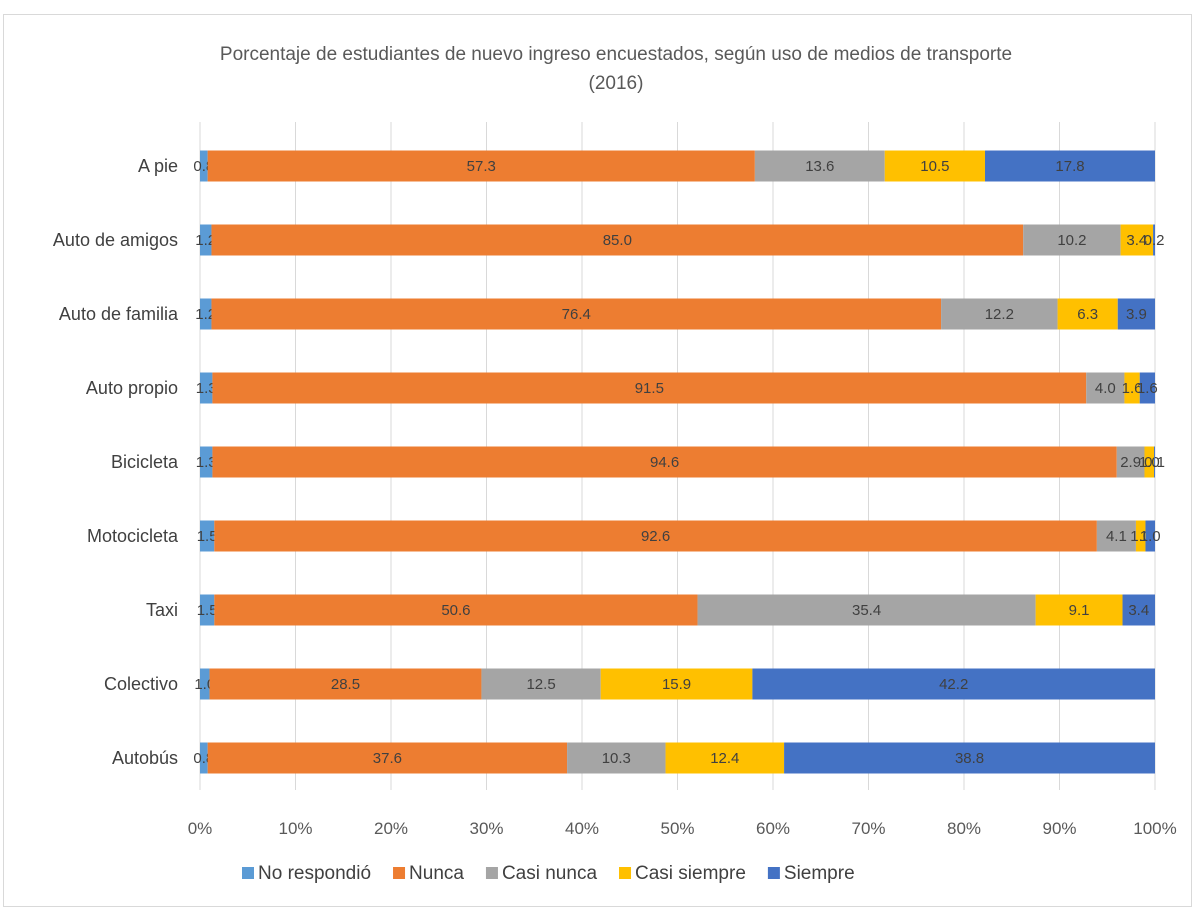 The height and width of the screenshot is (911, 1198). I want to click on data-label: 0.1, so click(1154, 462).